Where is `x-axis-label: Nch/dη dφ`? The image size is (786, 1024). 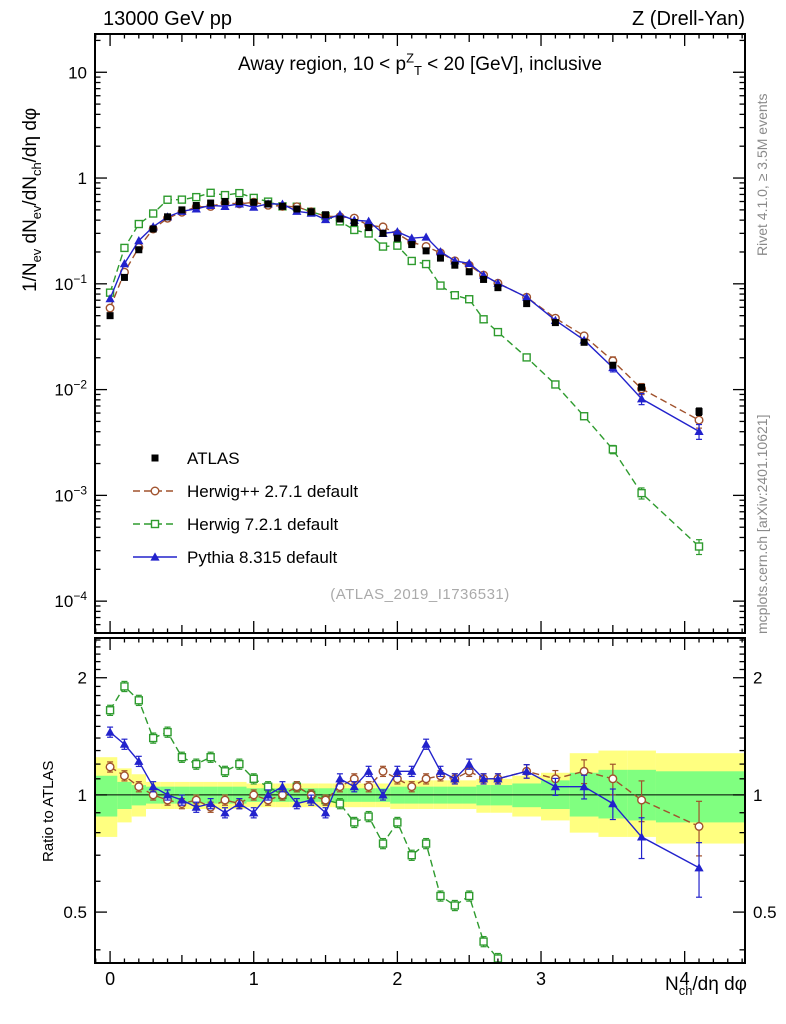
x-axis-label: Nch/dη dφ is located at coordinates (706, 986).